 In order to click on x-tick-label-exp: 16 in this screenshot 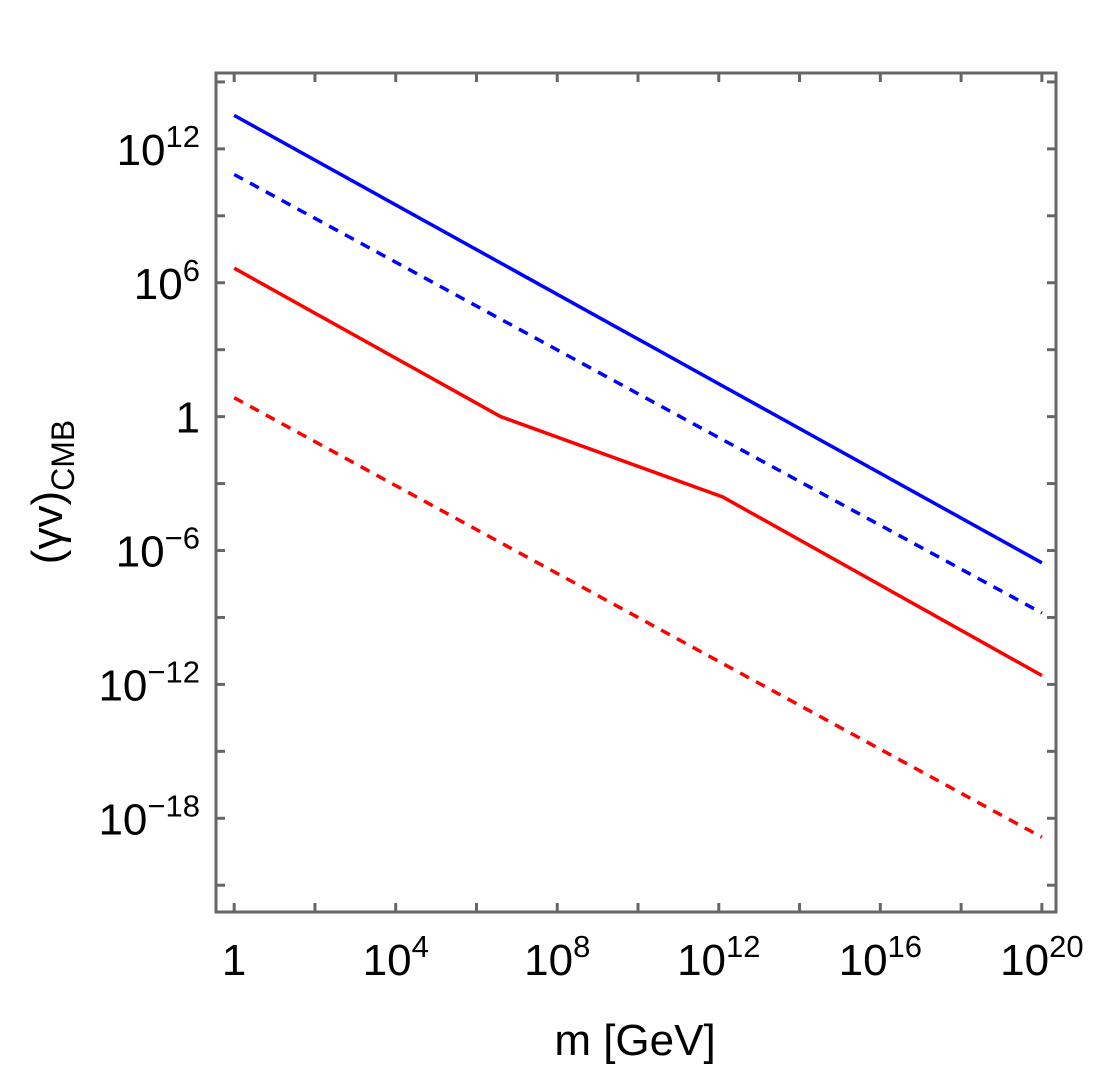, I will do `click(905, 946)`.